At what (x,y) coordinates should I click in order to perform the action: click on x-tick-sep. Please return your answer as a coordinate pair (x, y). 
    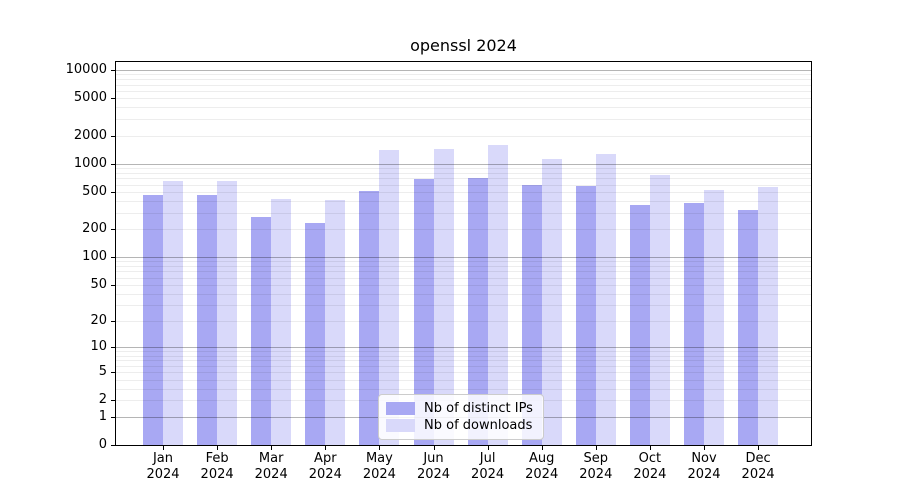
    Looking at the image, I should click on (596, 448).